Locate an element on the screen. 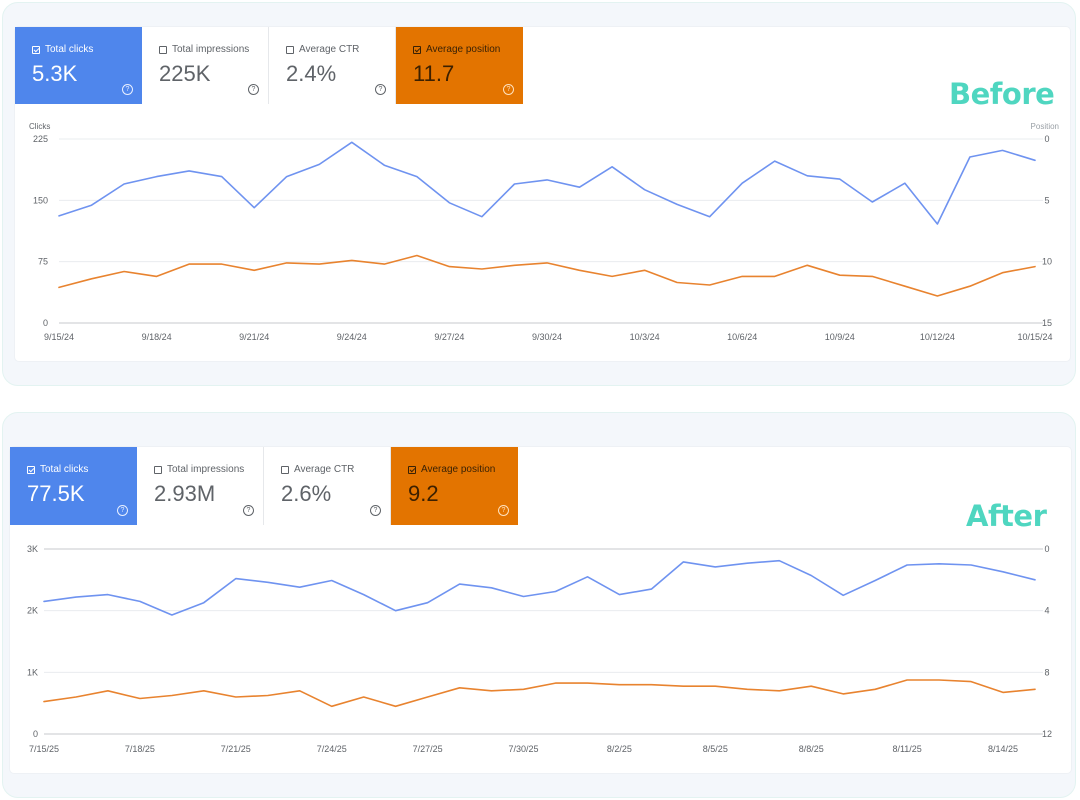 This screenshot has width=1080, height=800. metric-value: 2.6% is located at coordinates (306, 493).